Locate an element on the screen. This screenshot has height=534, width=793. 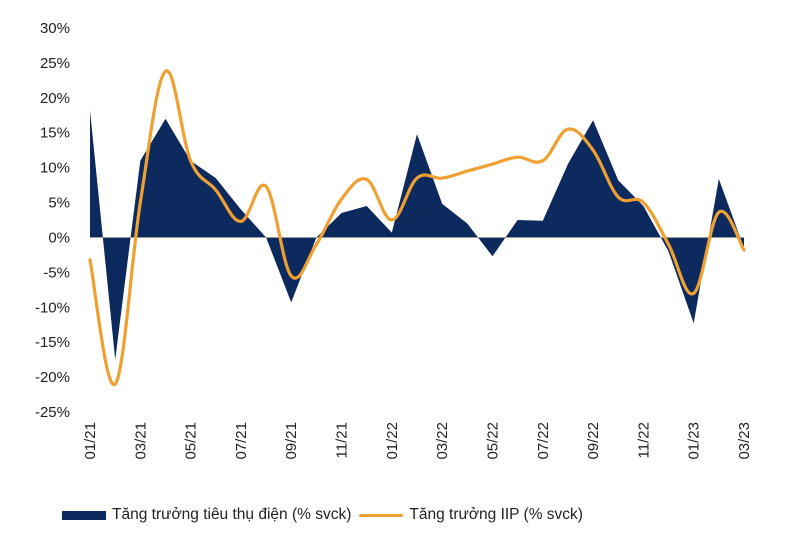
legend-item-iip: Tăng trưởng IIP (% svck) is located at coordinates (471, 515).